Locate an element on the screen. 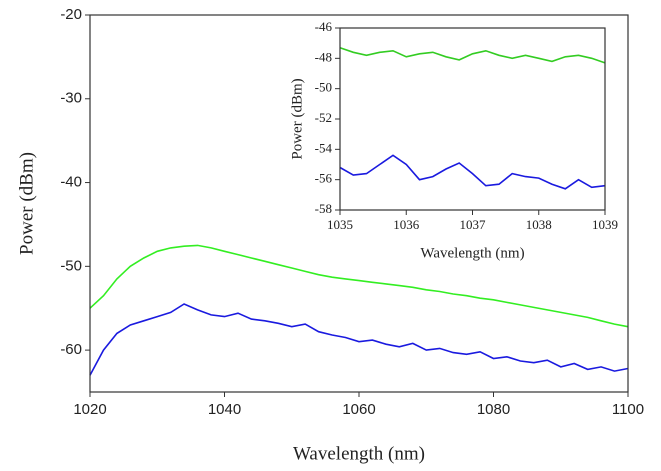 The height and width of the screenshot is (471, 661). y-tick-label: -52 is located at coordinates (323, 117).